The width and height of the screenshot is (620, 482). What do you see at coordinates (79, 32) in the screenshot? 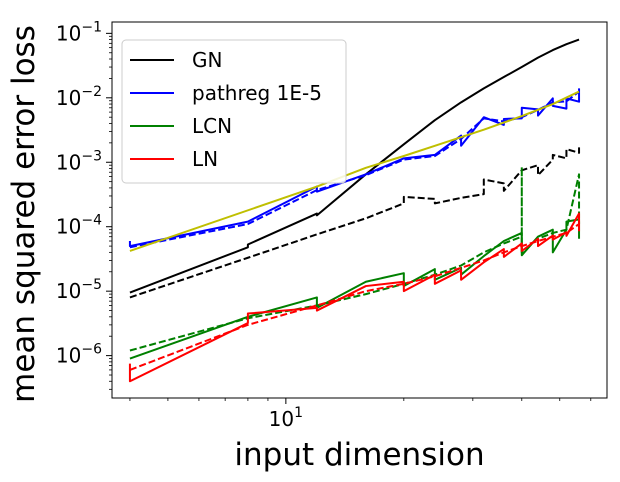
I see `y-tick-label: 10⁻¹` at bounding box center [79, 32].